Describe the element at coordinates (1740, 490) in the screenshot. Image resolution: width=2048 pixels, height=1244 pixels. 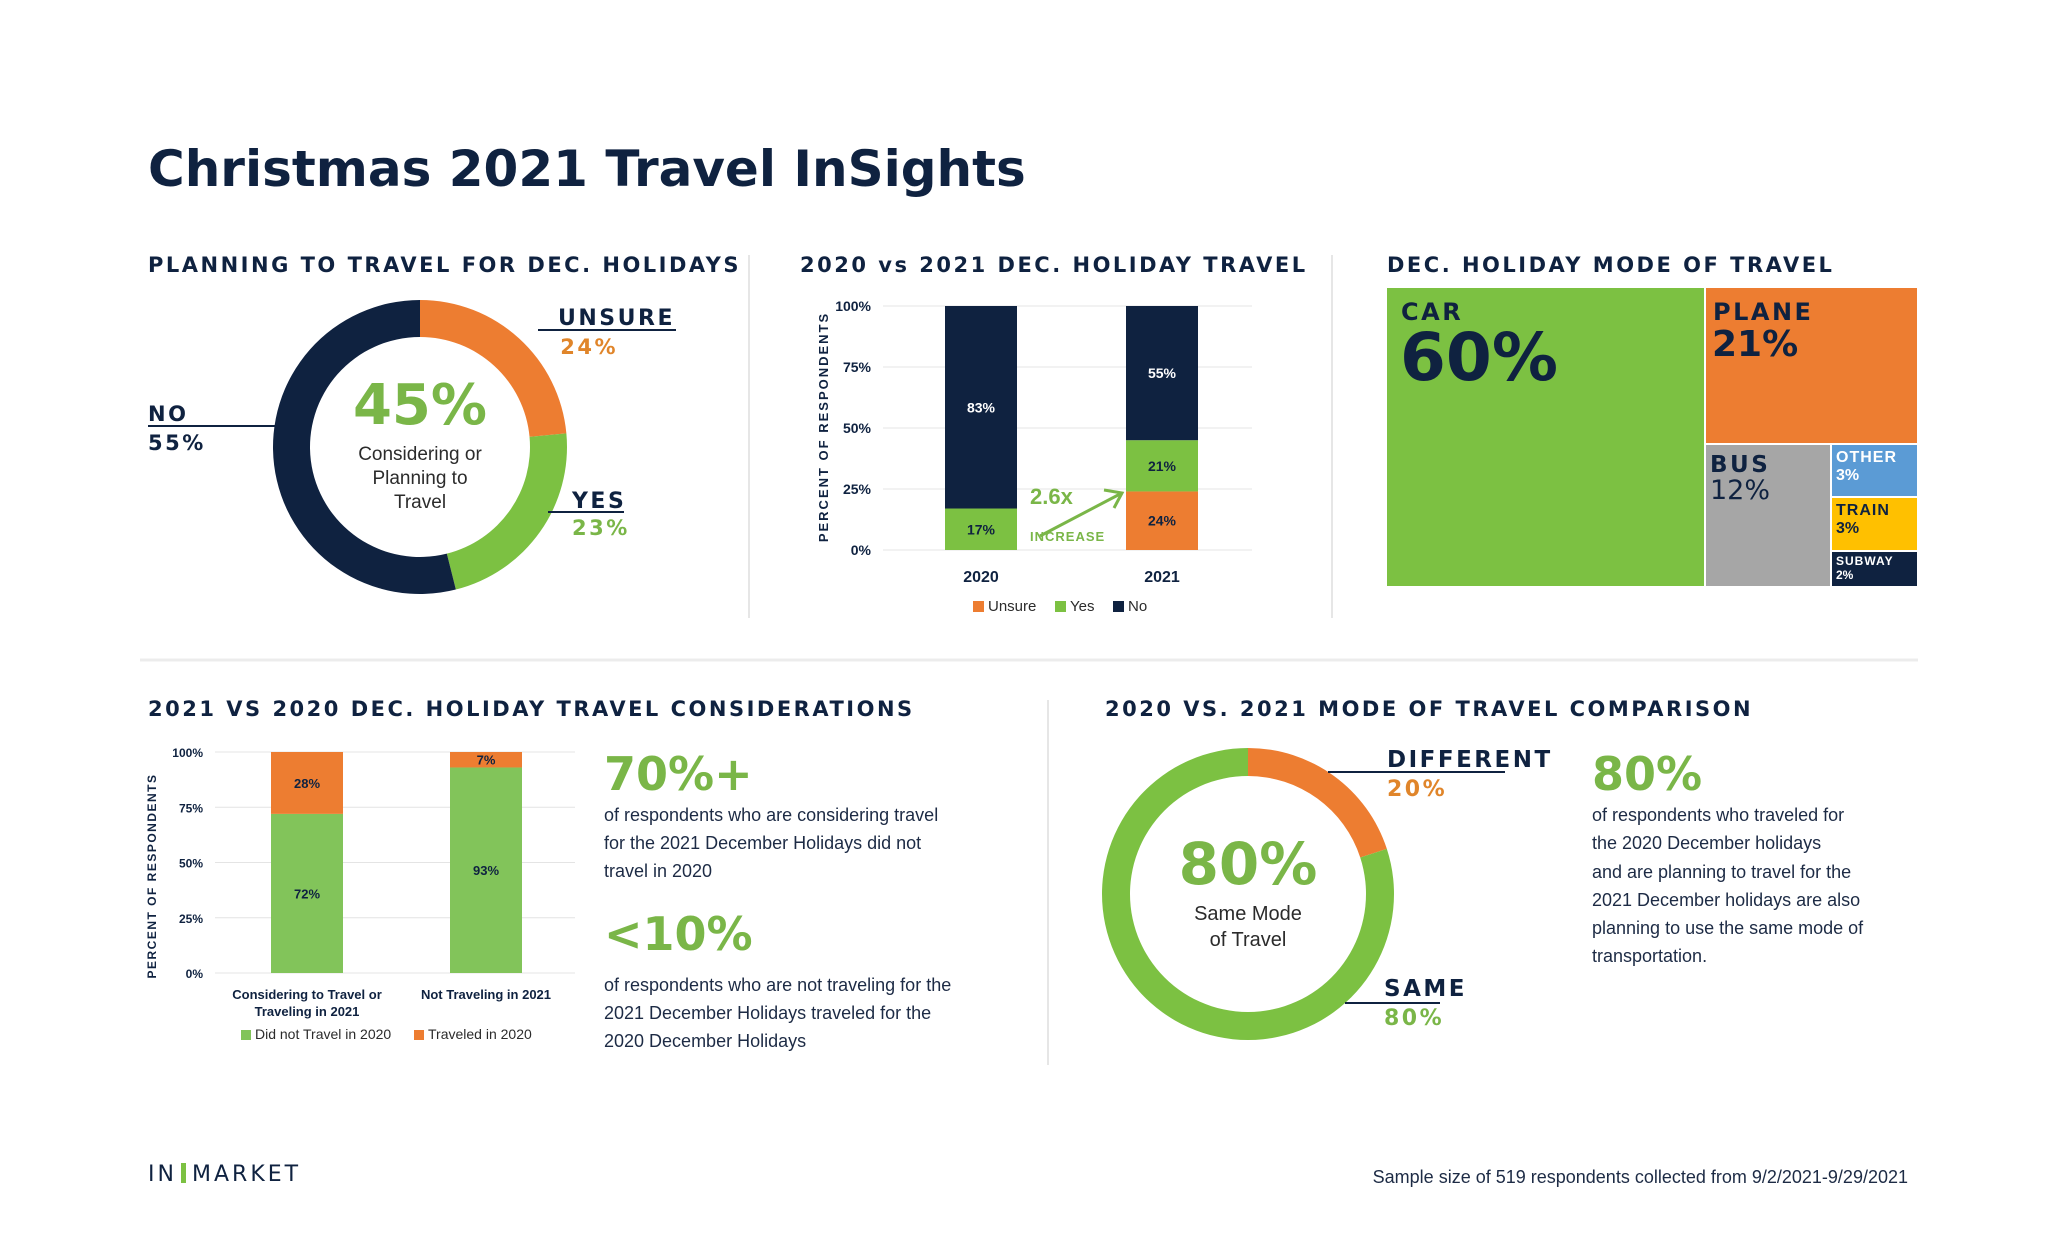
I see `treemap-value-bus: 12%` at that location.